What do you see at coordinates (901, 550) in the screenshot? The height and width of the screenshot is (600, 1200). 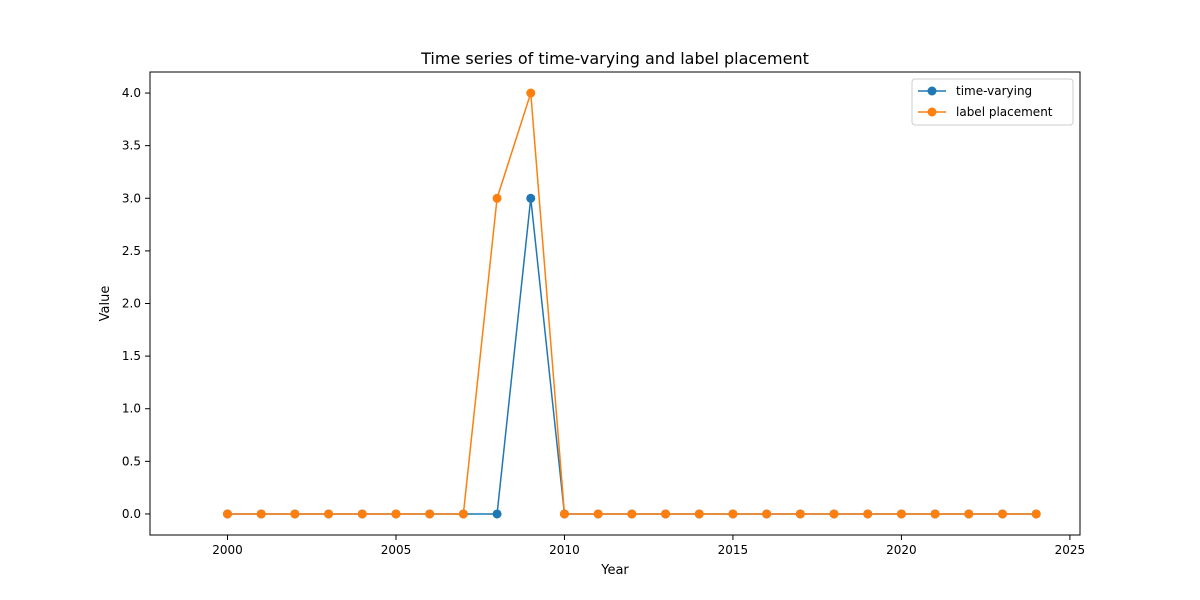 I see `x-tick-label: 2020` at bounding box center [901, 550].